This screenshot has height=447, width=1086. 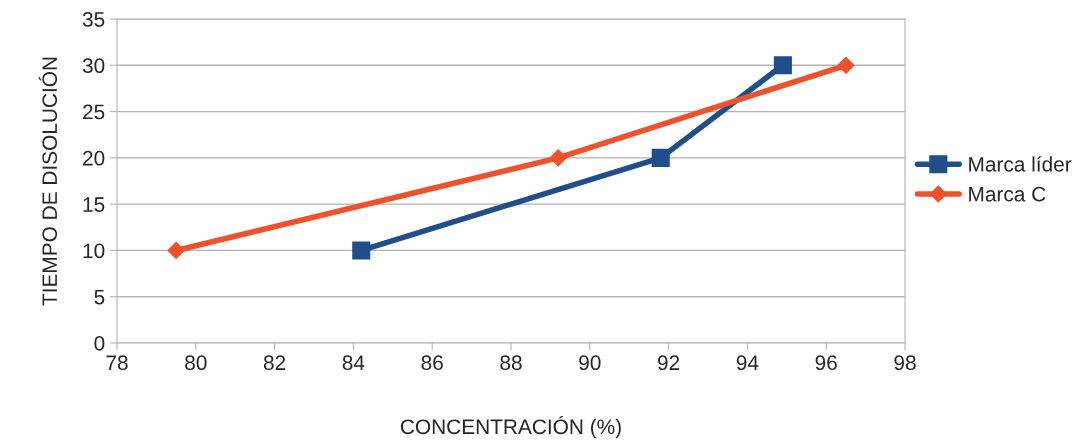 I want to click on y-tick-label: 35, so click(x=93, y=19).